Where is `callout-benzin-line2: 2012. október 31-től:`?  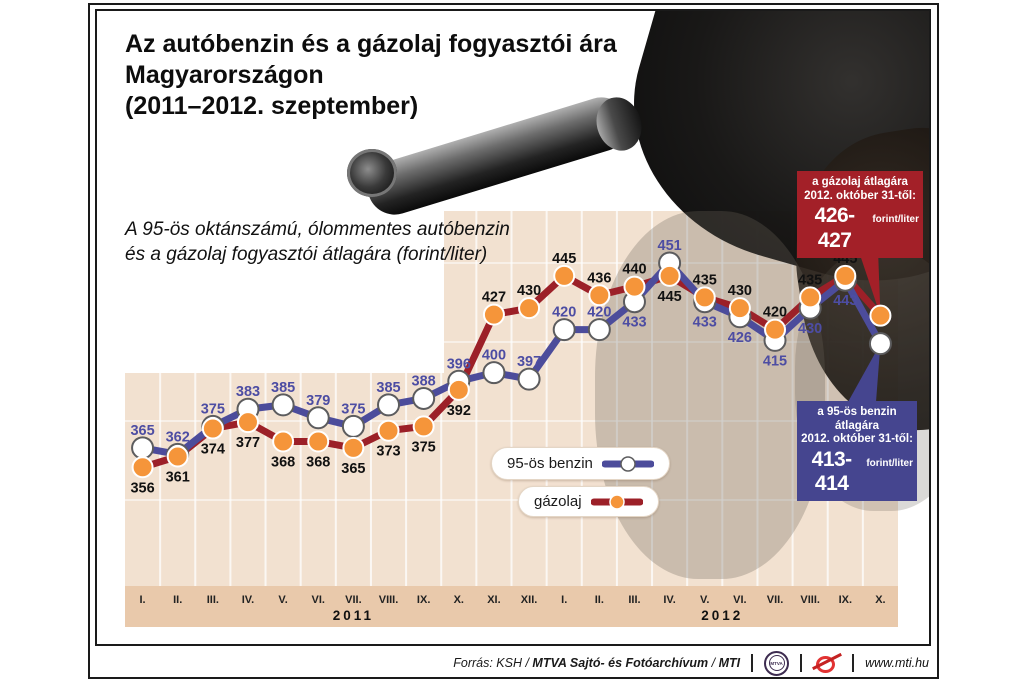
callout-benzin-line2: 2012. október 31-től: is located at coordinates (857, 439).